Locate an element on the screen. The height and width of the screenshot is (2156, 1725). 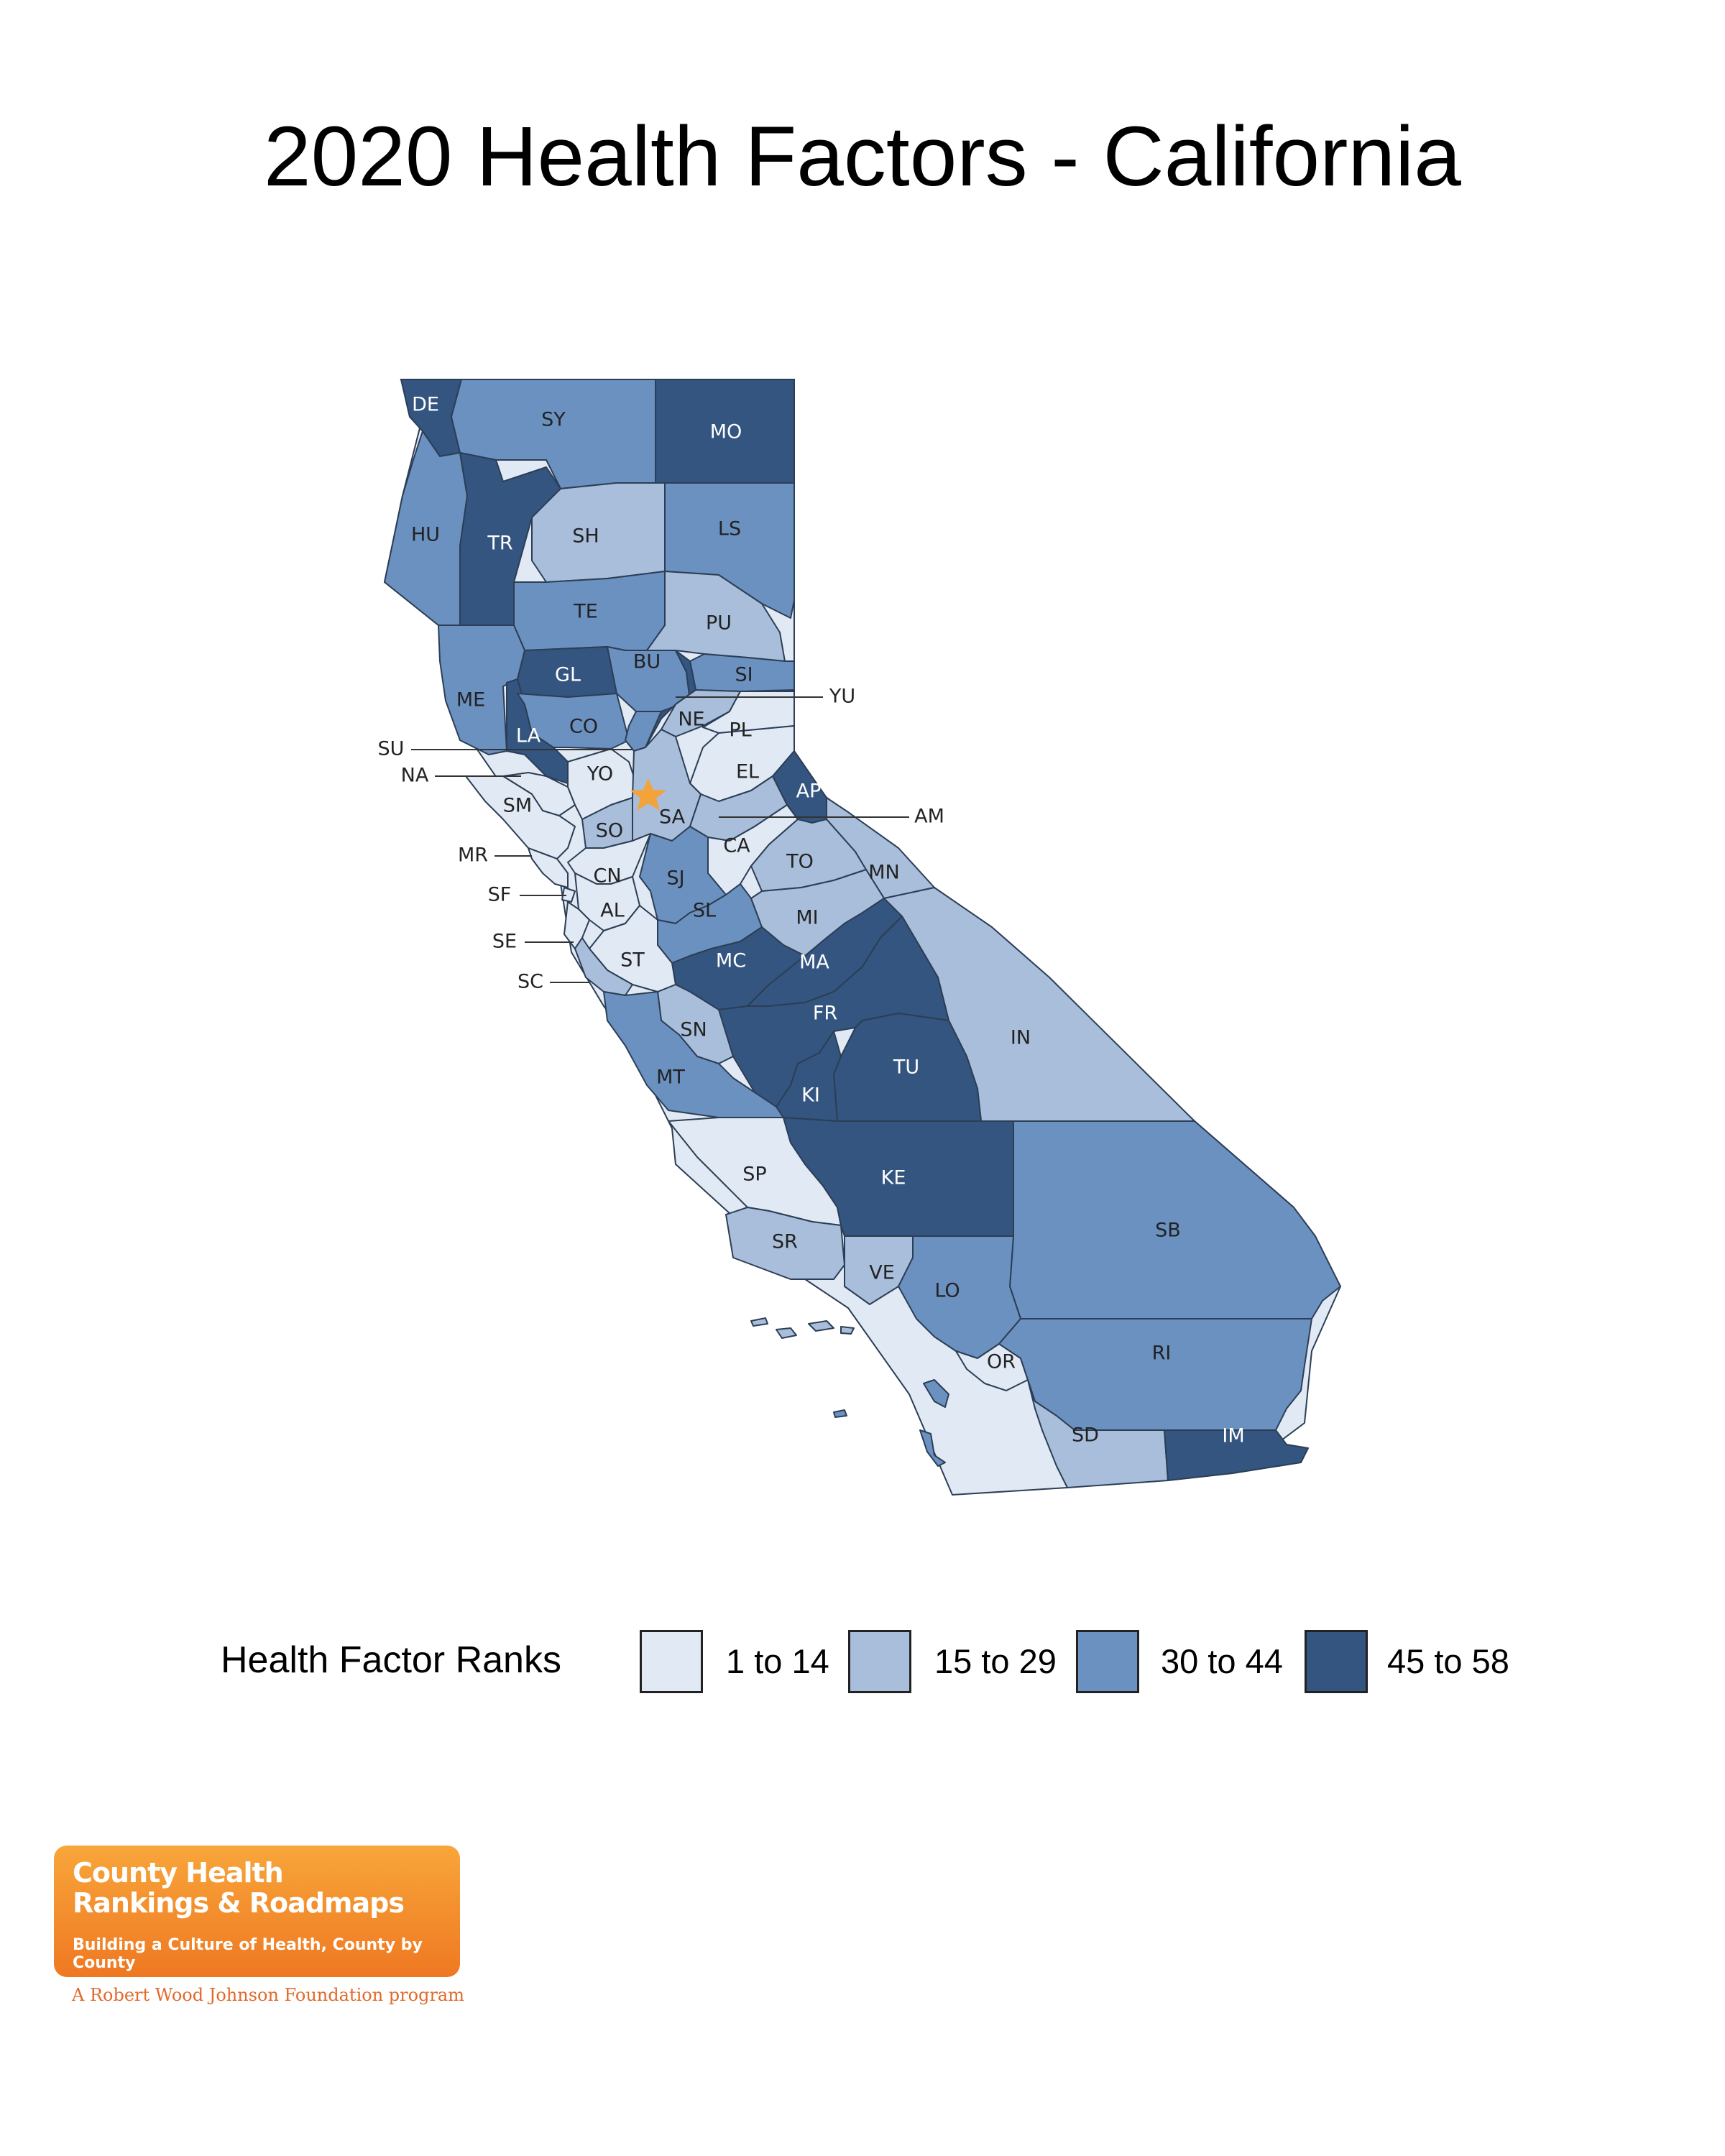
county-label-sd: SD is located at coordinates (1085, 1435).